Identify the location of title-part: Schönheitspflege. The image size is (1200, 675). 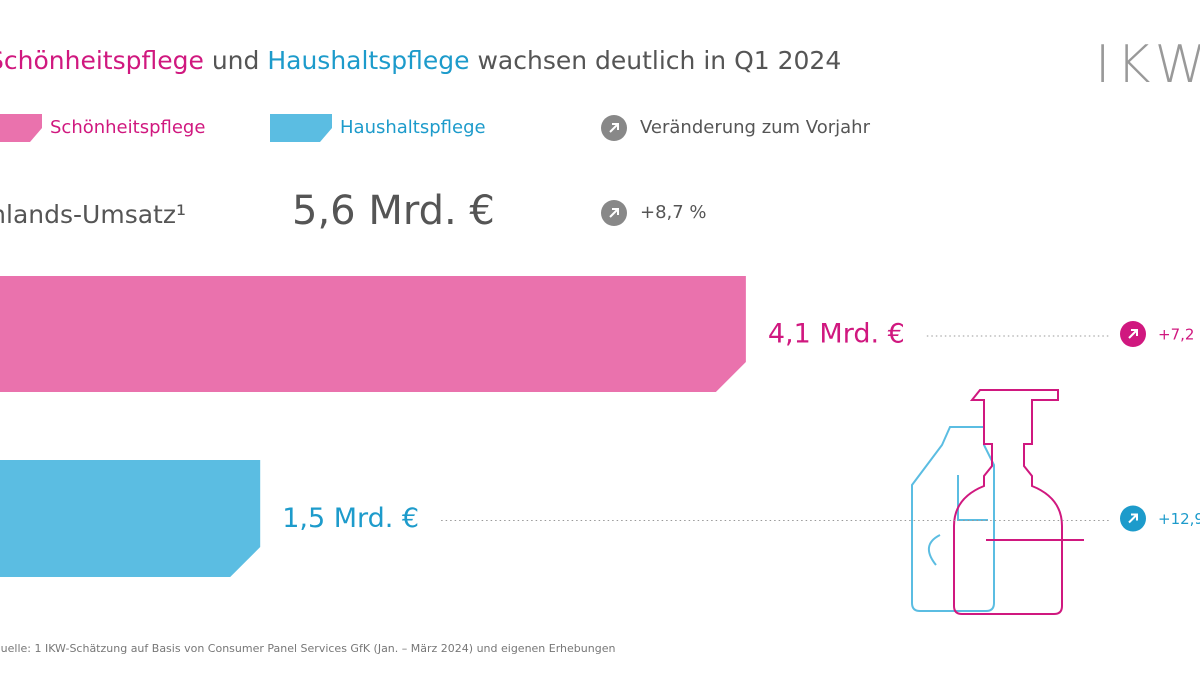
(102, 60).